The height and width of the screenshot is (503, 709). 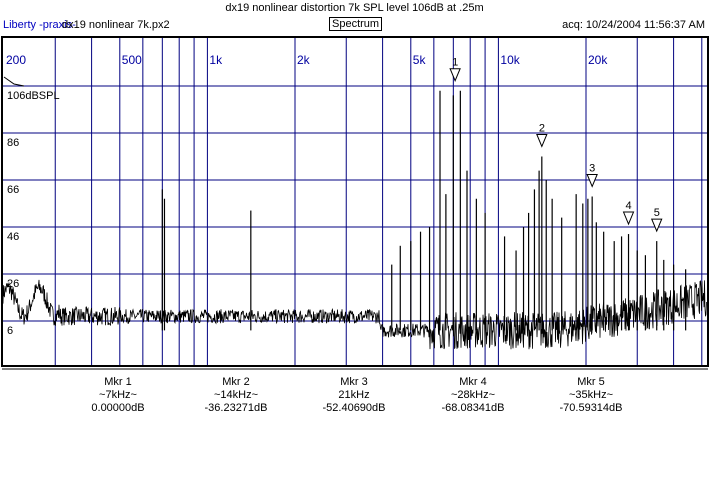 I want to click on marker-value: 0.00000dB, so click(x=118, y=408).